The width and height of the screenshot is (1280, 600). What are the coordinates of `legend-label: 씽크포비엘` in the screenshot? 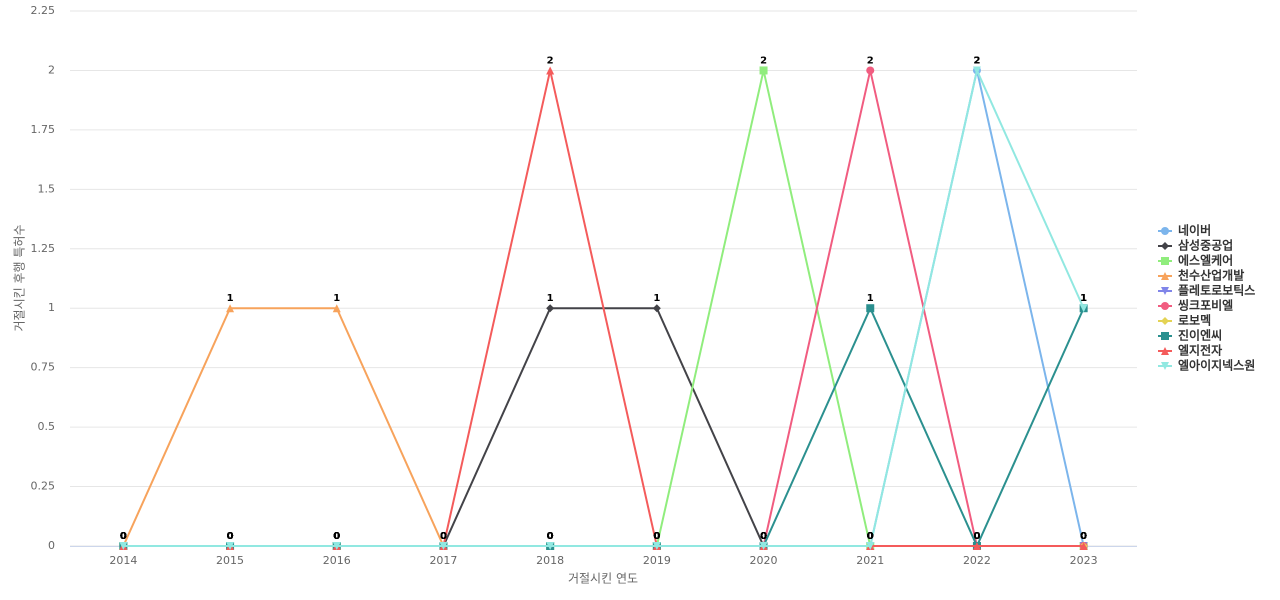 It's located at (1205, 305).